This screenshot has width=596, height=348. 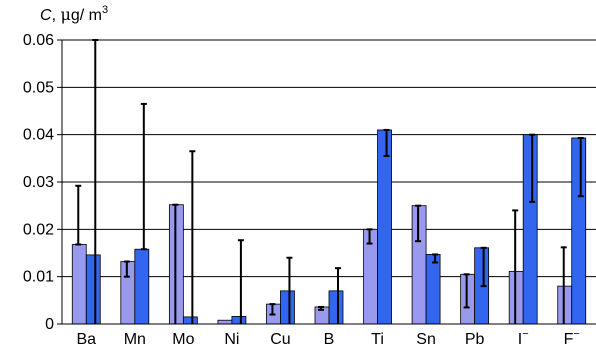 I want to click on x-category-label-base: B, so click(x=329, y=339).